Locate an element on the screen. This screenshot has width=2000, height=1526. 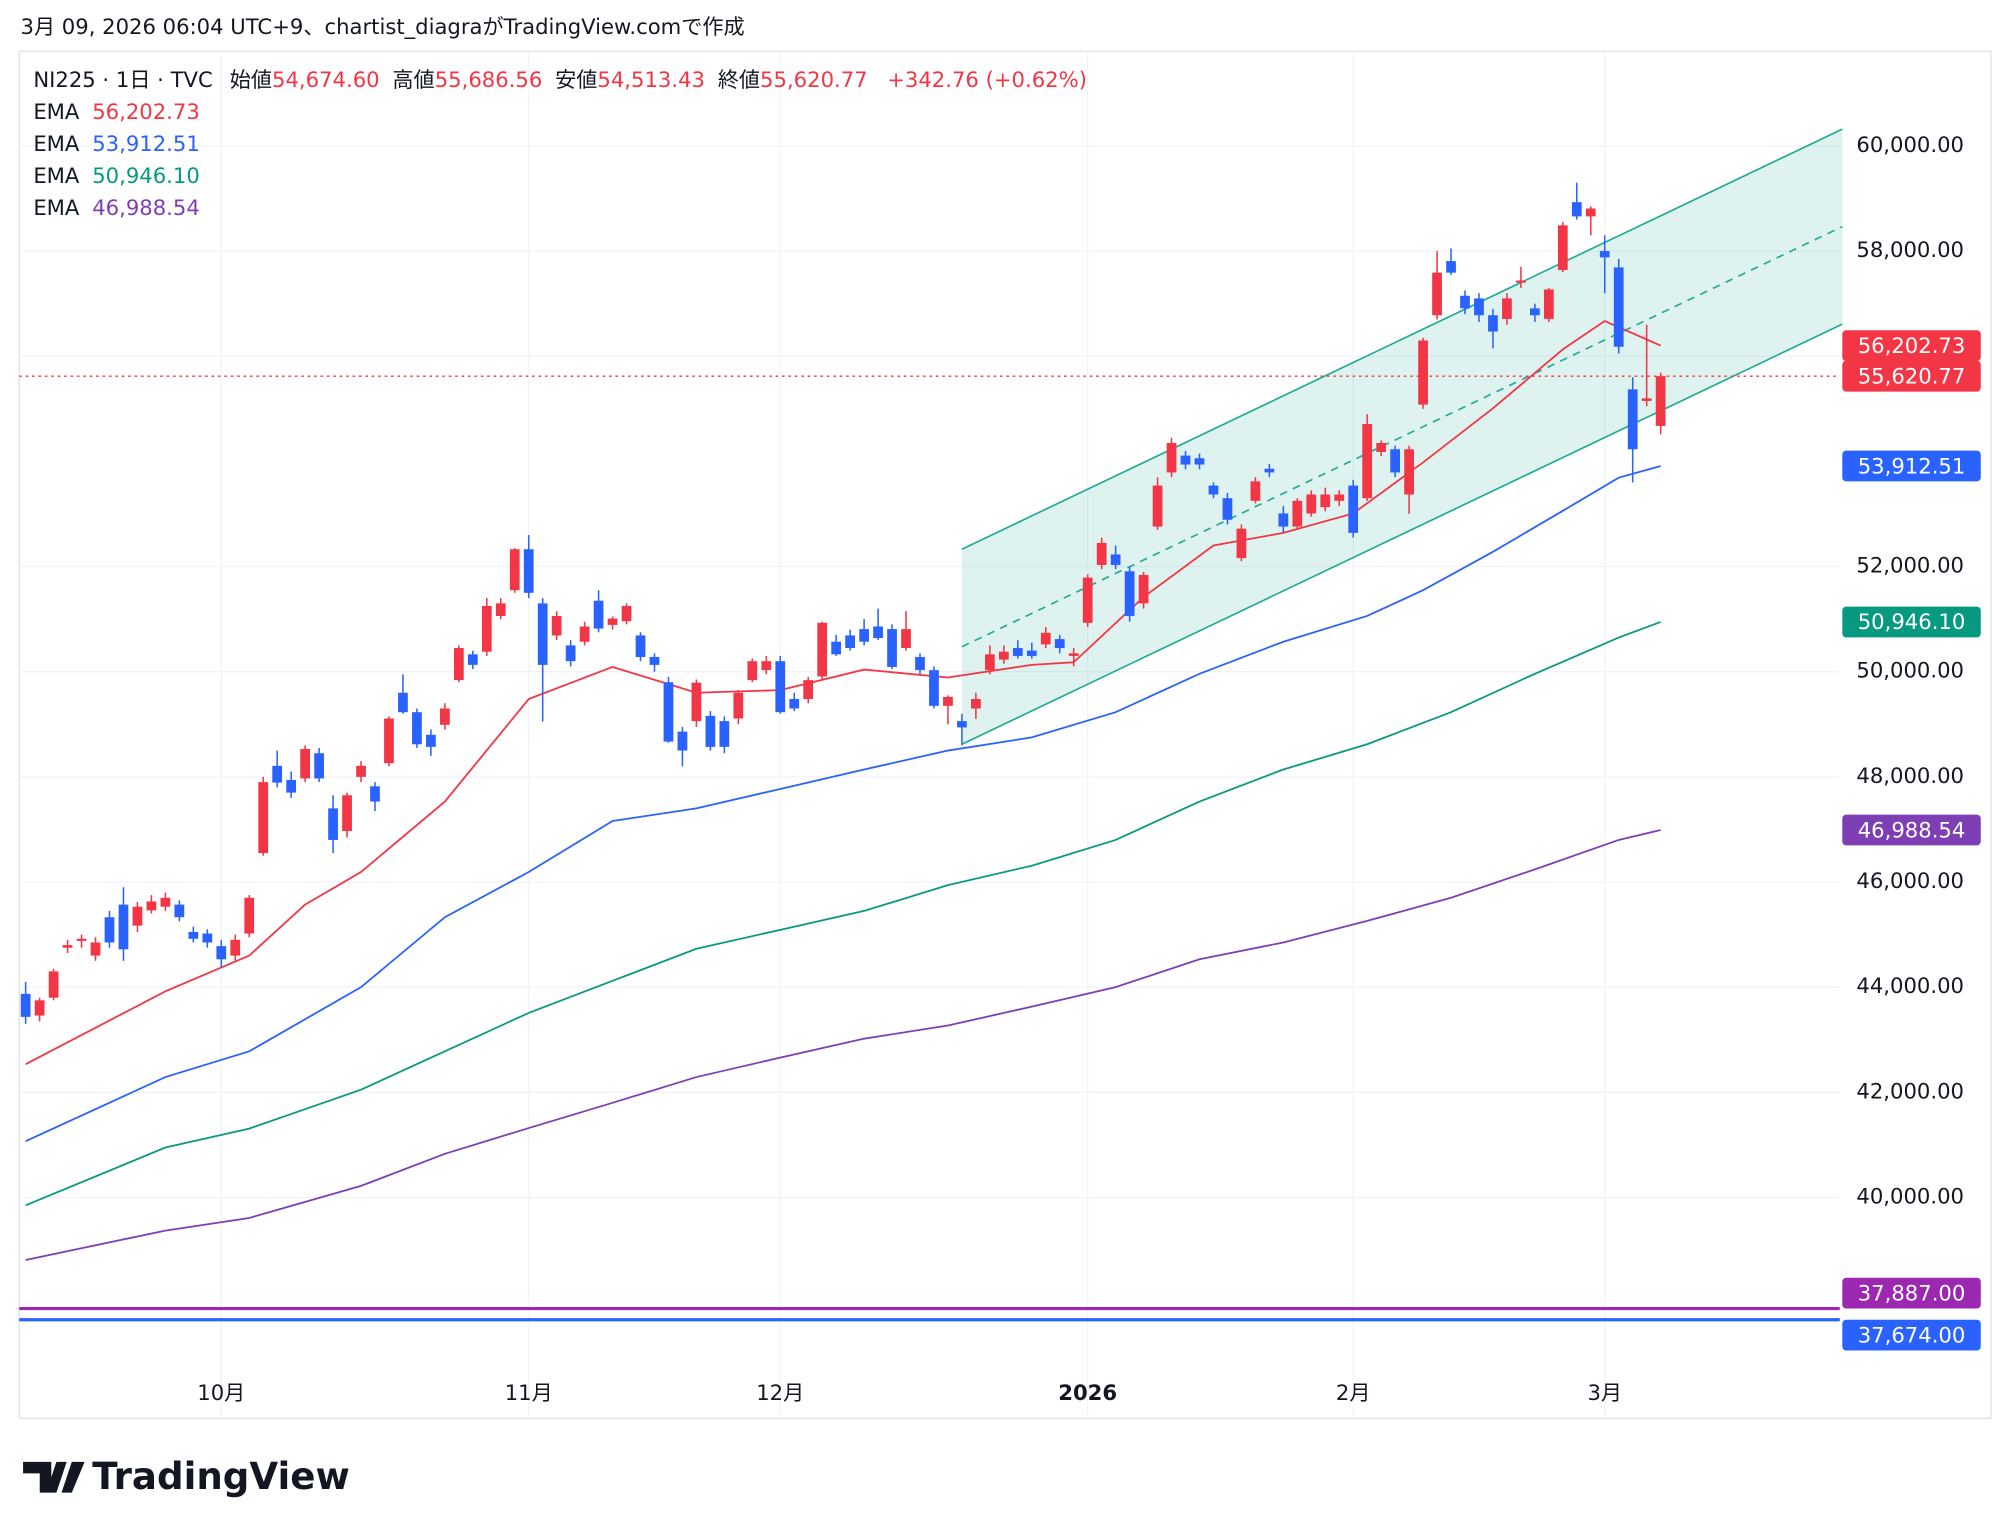
ema-legend-name: EMA is located at coordinates (56, 143).